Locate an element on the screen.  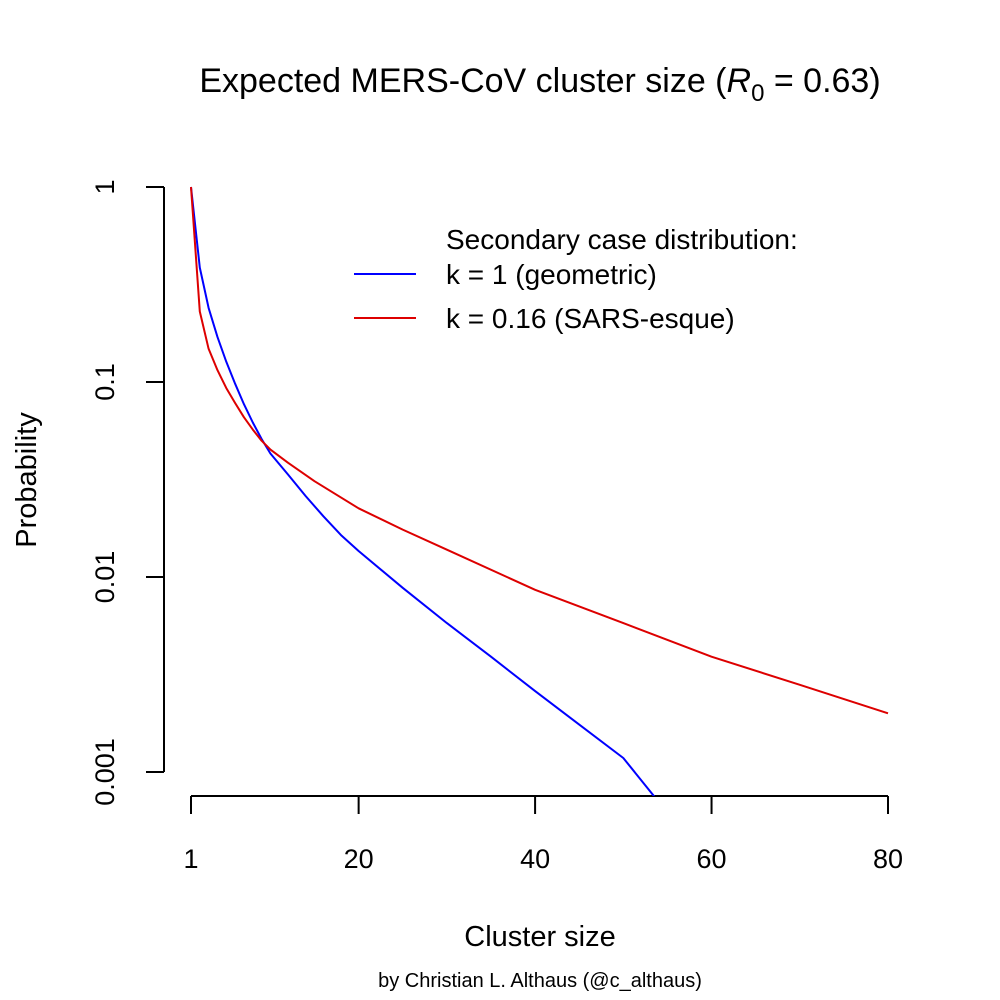
x-tick-label: 60 is located at coordinates (712, 859).